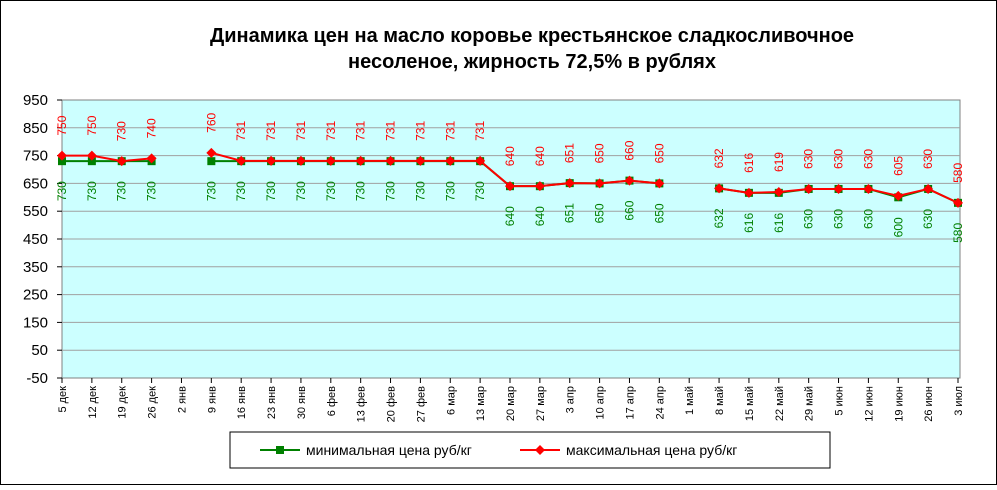  I want to click on x-tick-label: 29 май, so click(810, 403).